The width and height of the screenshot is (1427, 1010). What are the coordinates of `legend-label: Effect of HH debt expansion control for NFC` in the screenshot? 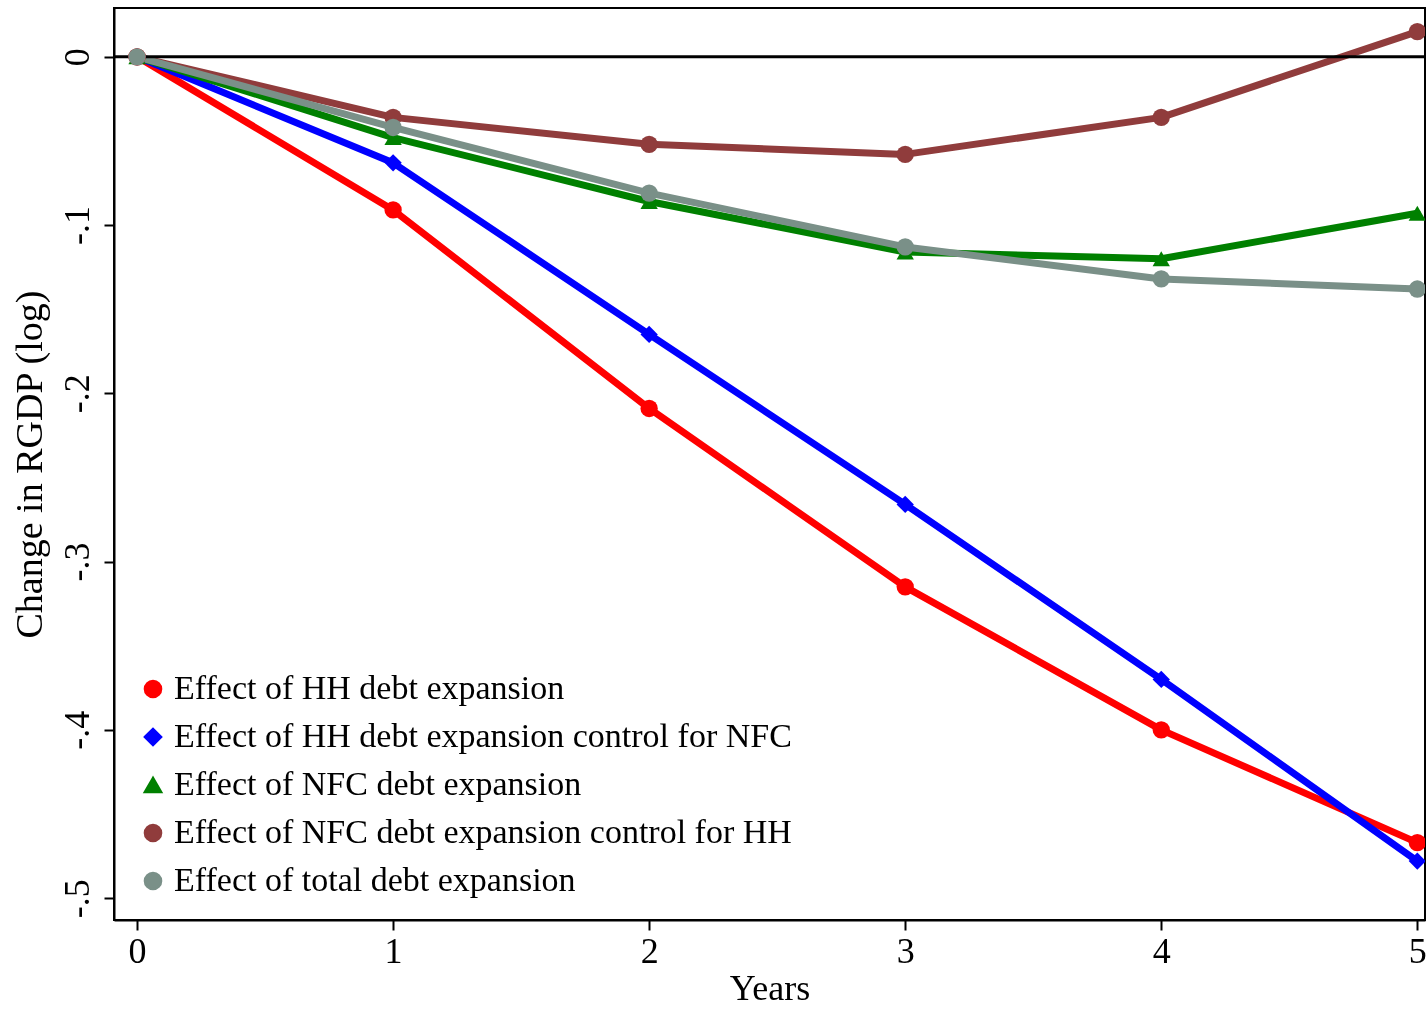 It's located at (483, 735).